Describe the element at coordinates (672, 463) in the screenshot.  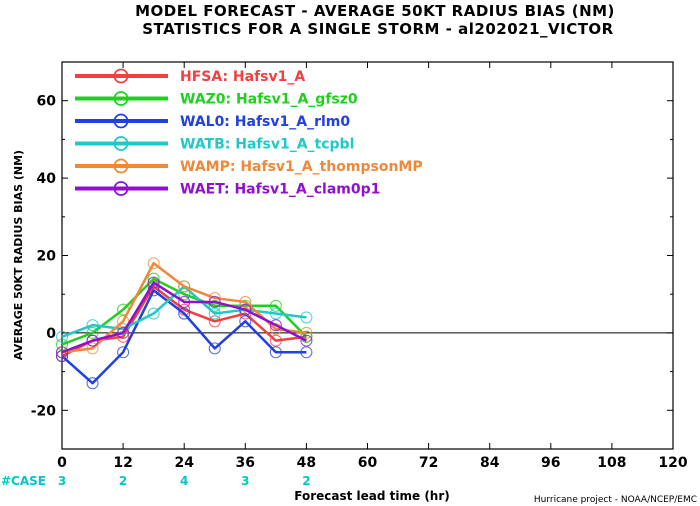
I see `x-tick-label: 120` at that location.